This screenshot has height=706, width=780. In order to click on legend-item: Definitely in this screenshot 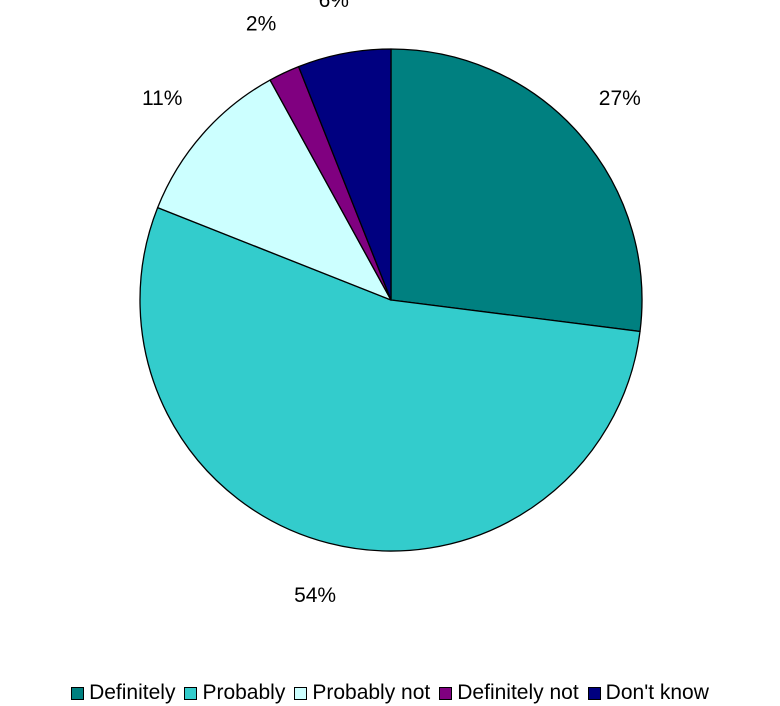, I will do `click(123, 693)`.